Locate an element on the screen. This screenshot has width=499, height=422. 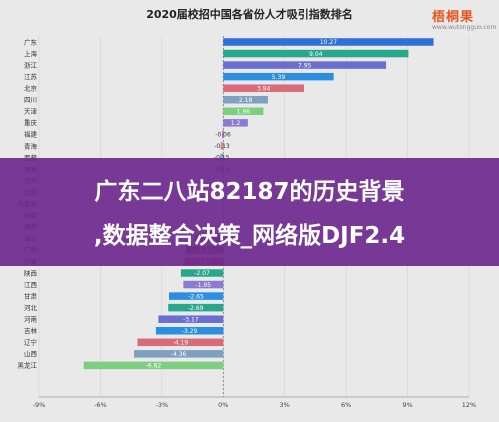
category-label: 广东 is located at coordinates (31, 41).